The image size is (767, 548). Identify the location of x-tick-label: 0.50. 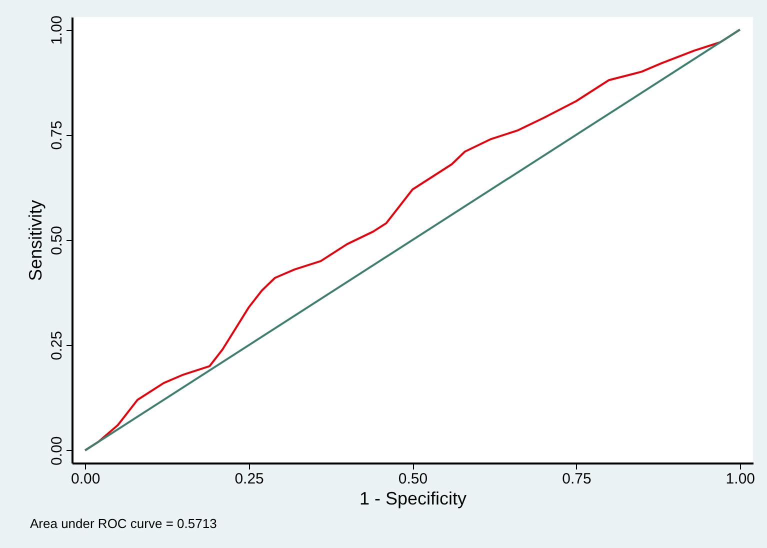
(413, 479).